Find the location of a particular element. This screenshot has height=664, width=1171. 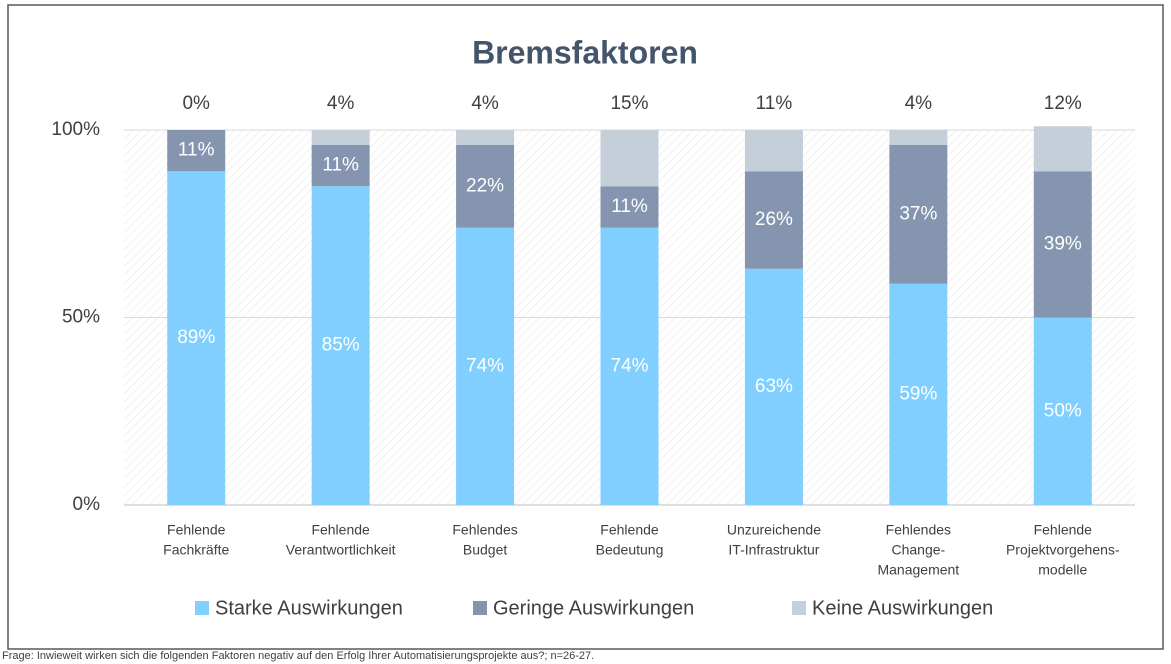

x-tick-label: Fachkräfte is located at coordinates (196, 550).